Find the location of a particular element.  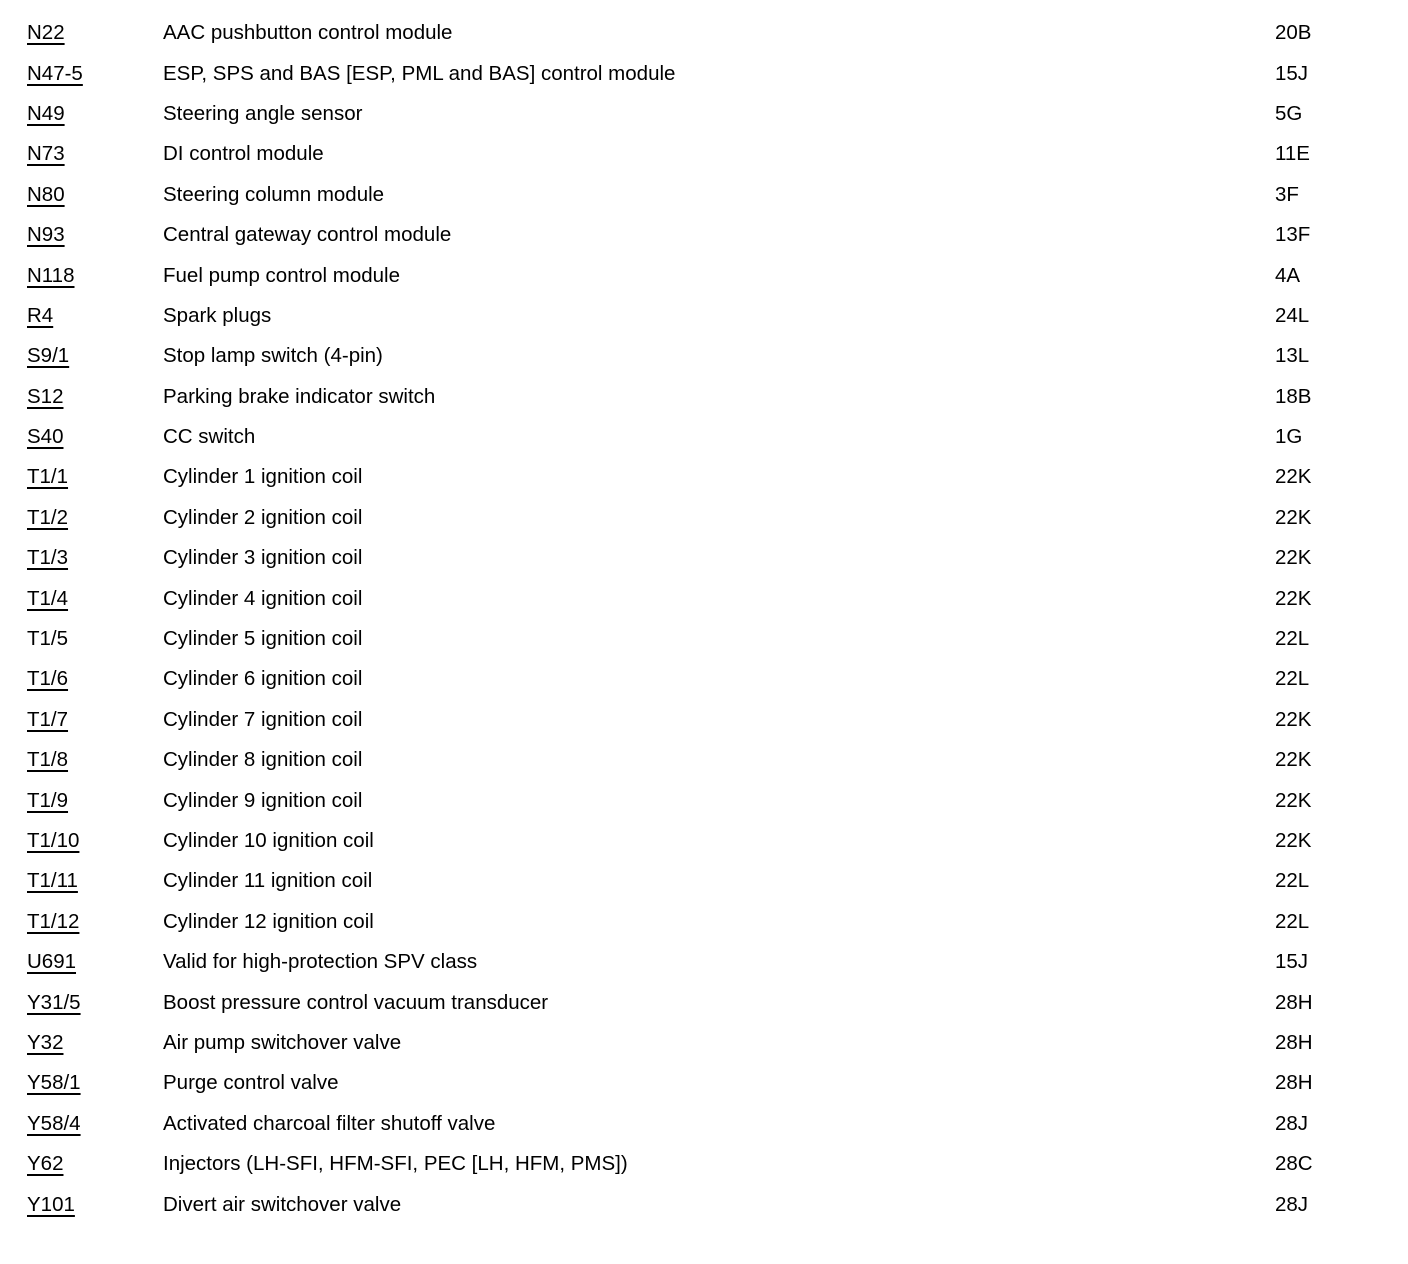

component-code-cell: N80 is located at coordinates (95, 195).